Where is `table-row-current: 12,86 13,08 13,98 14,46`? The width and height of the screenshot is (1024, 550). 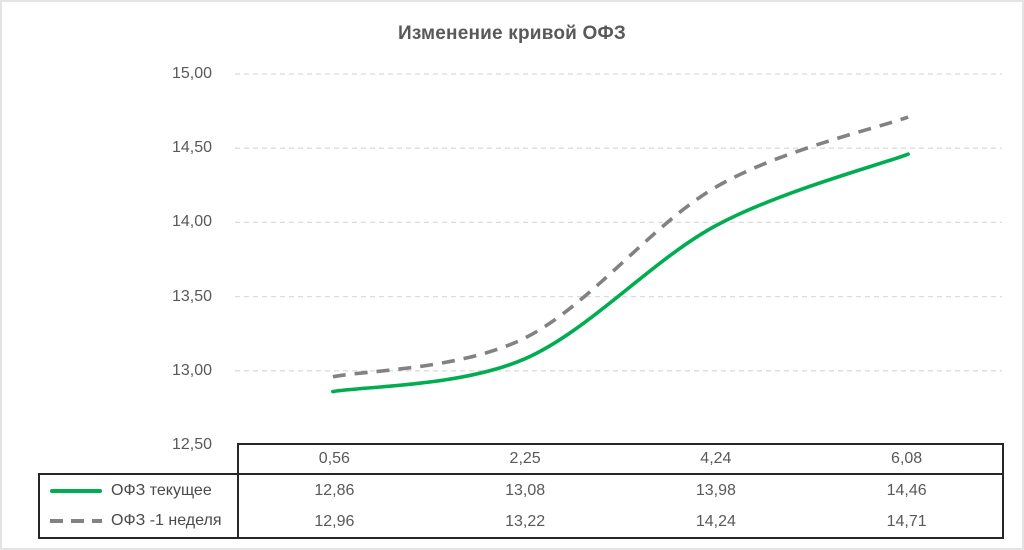 table-row-current: 12,86 13,08 13,98 14,46 is located at coordinates (620, 490).